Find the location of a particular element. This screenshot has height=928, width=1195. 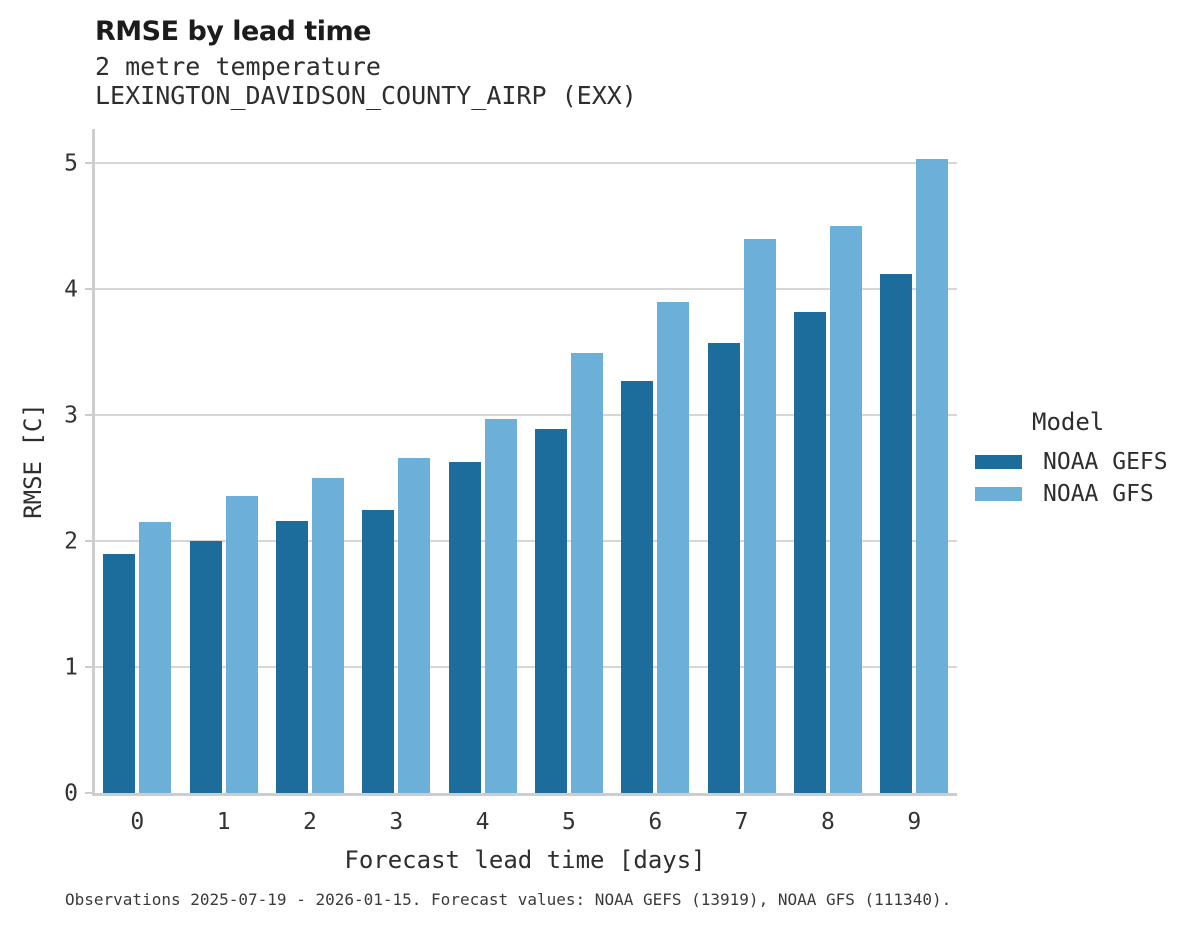

legend-item-noaa-gfs: NOAA GFS is located at coordinates (1078, 494).